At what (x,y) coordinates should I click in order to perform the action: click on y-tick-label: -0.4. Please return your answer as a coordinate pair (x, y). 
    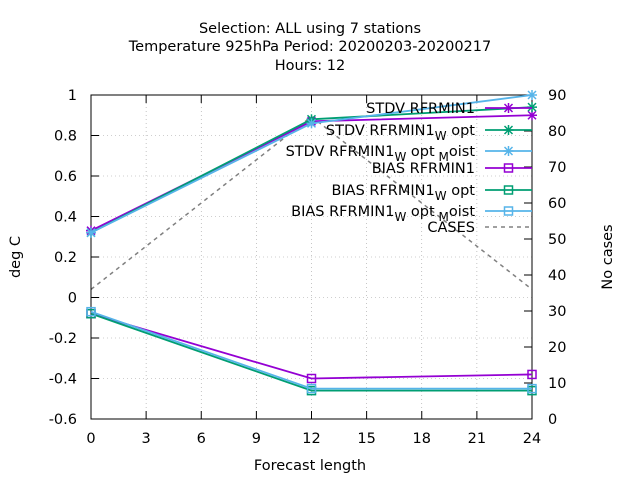
    Looking at the image, I should click on (63, 380).